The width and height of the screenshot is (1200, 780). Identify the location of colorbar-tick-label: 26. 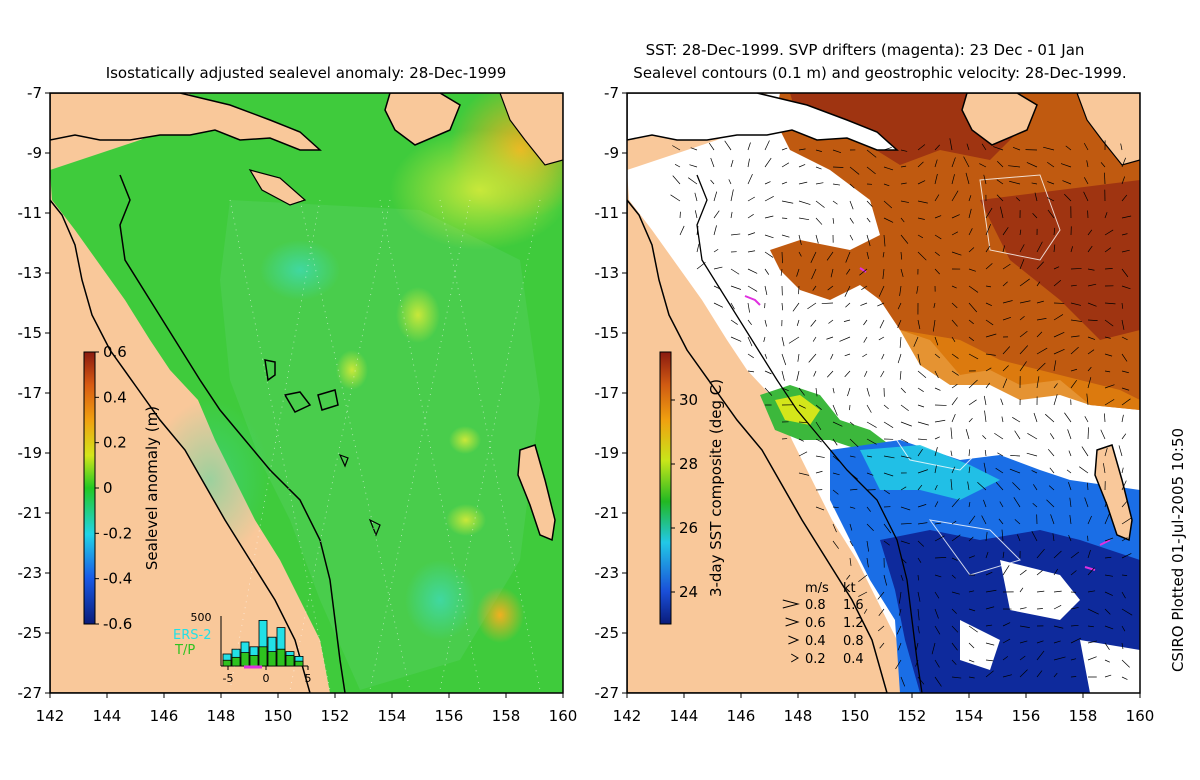
(688, 528).